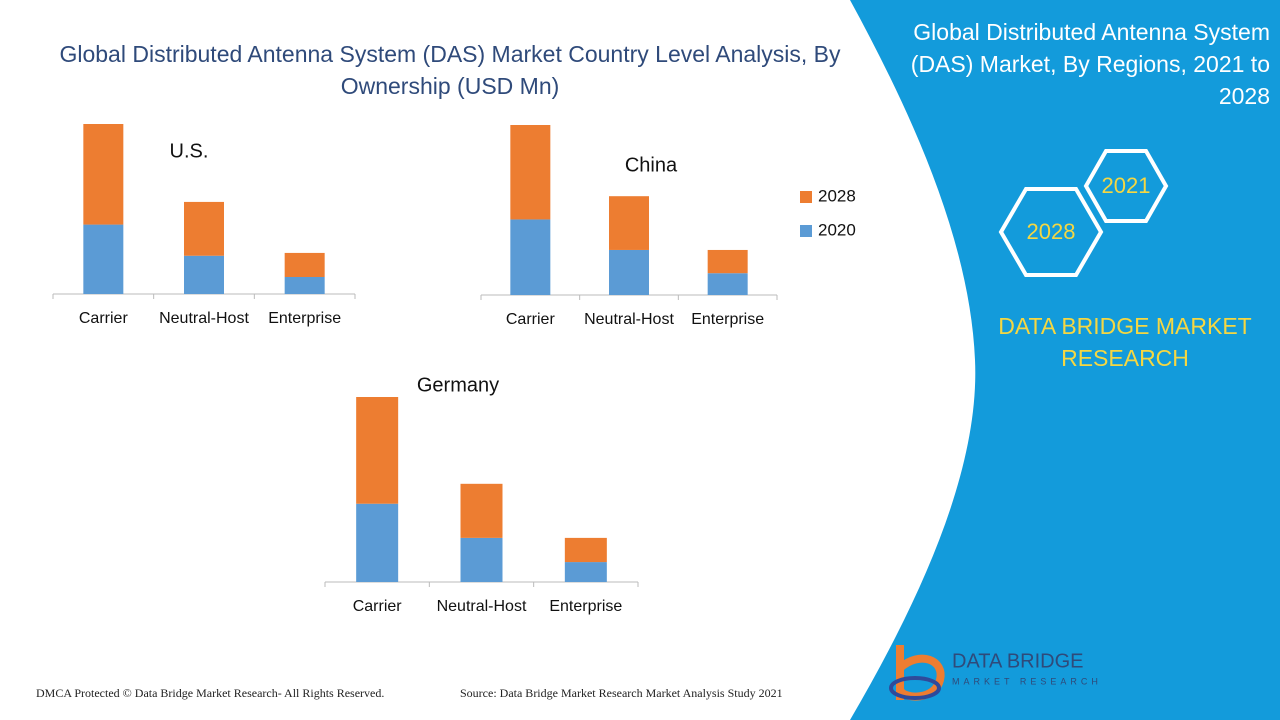 The height and width of the screenshot is (720, 1280). Describe the element at coordinates (915, 688) in the screenshot. I see `logo-mark` at that location.